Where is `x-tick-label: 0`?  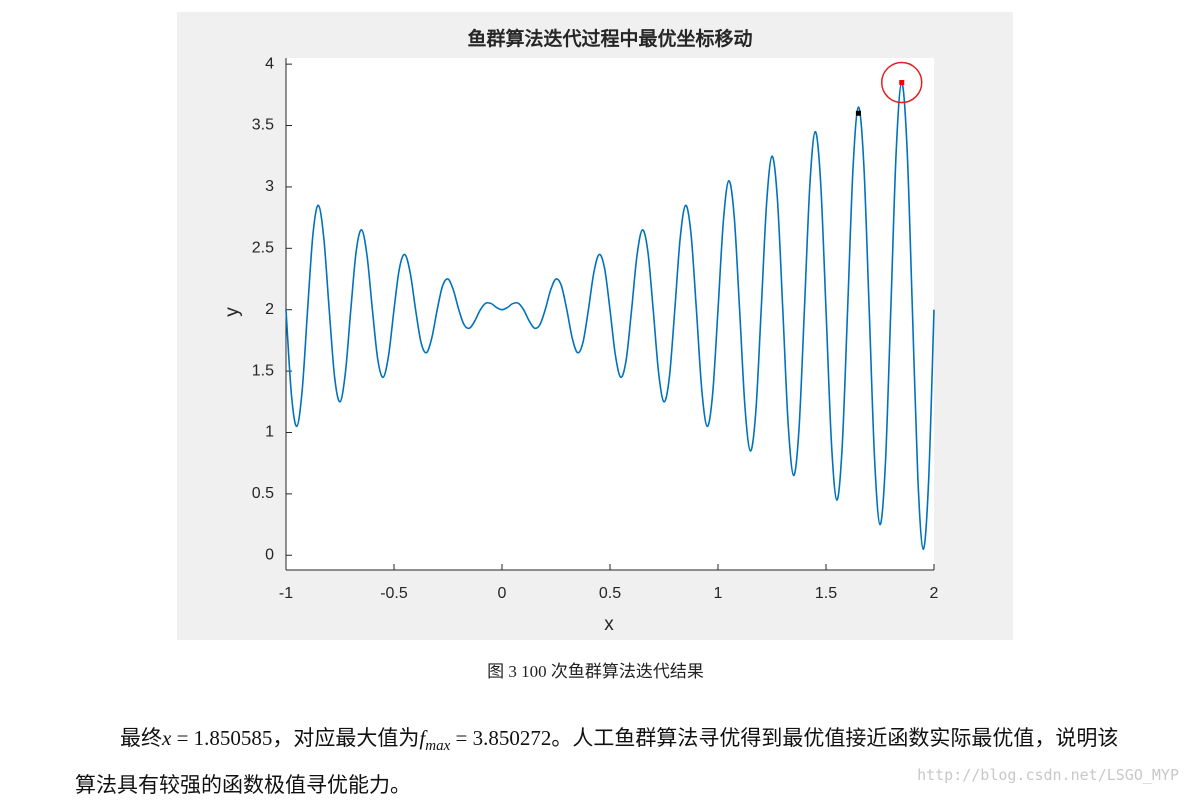
x-tick-label: 0 is located at coordinates (502, 593).